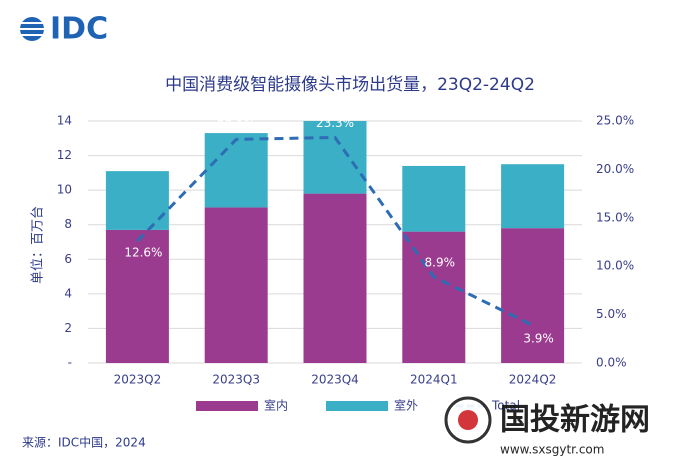 This screenshot has height=462, width=693. Describe the element at coordinates (575, 420) in the screenshot. I see `watermark-name: 国投新游网` at that location.